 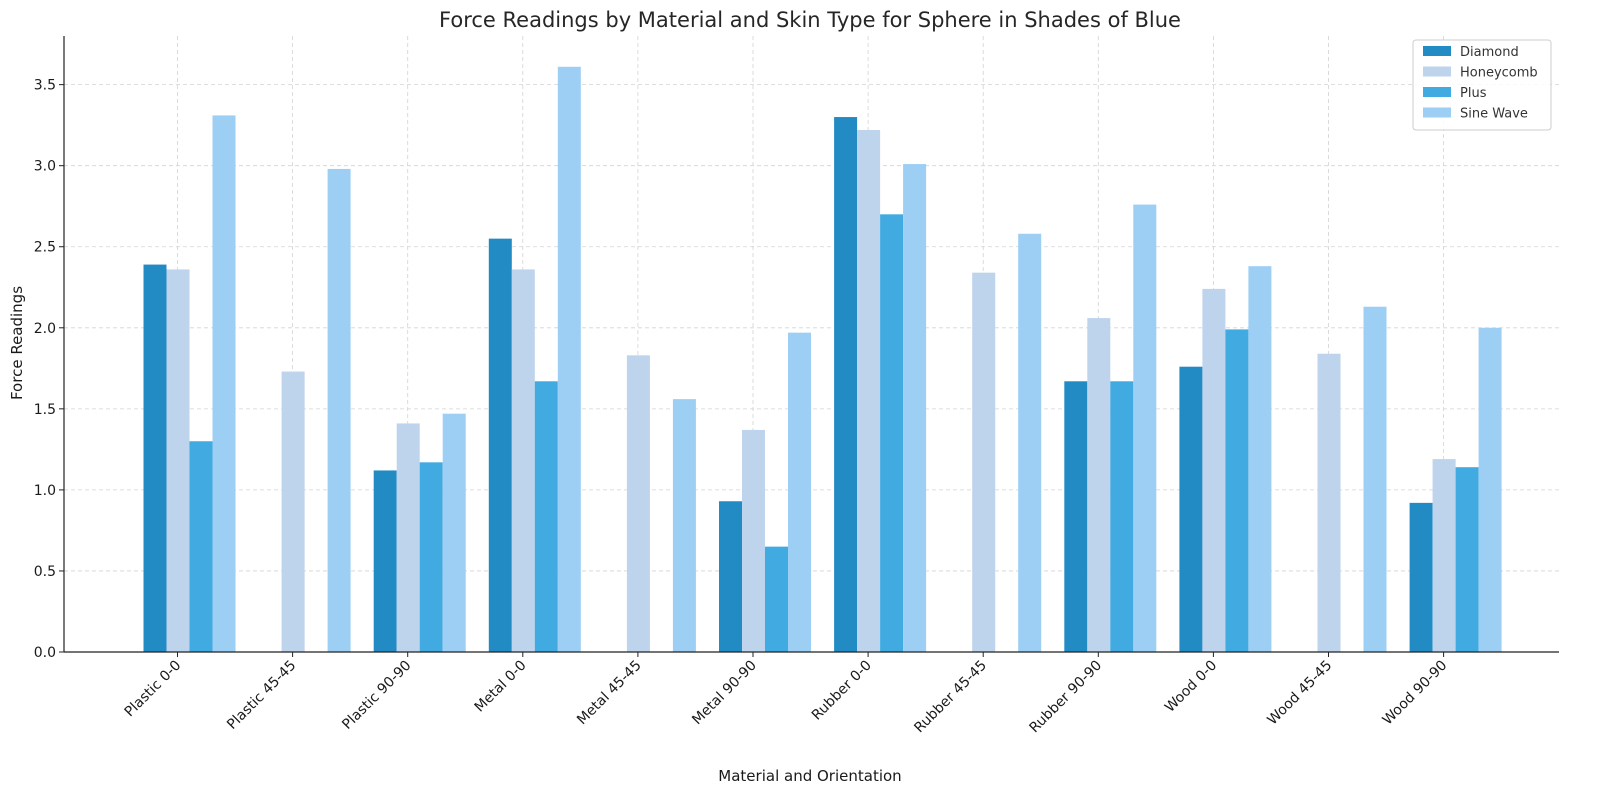 I want to click on x-tick-label: Wood 0-0, so click(x=1191, y=687).